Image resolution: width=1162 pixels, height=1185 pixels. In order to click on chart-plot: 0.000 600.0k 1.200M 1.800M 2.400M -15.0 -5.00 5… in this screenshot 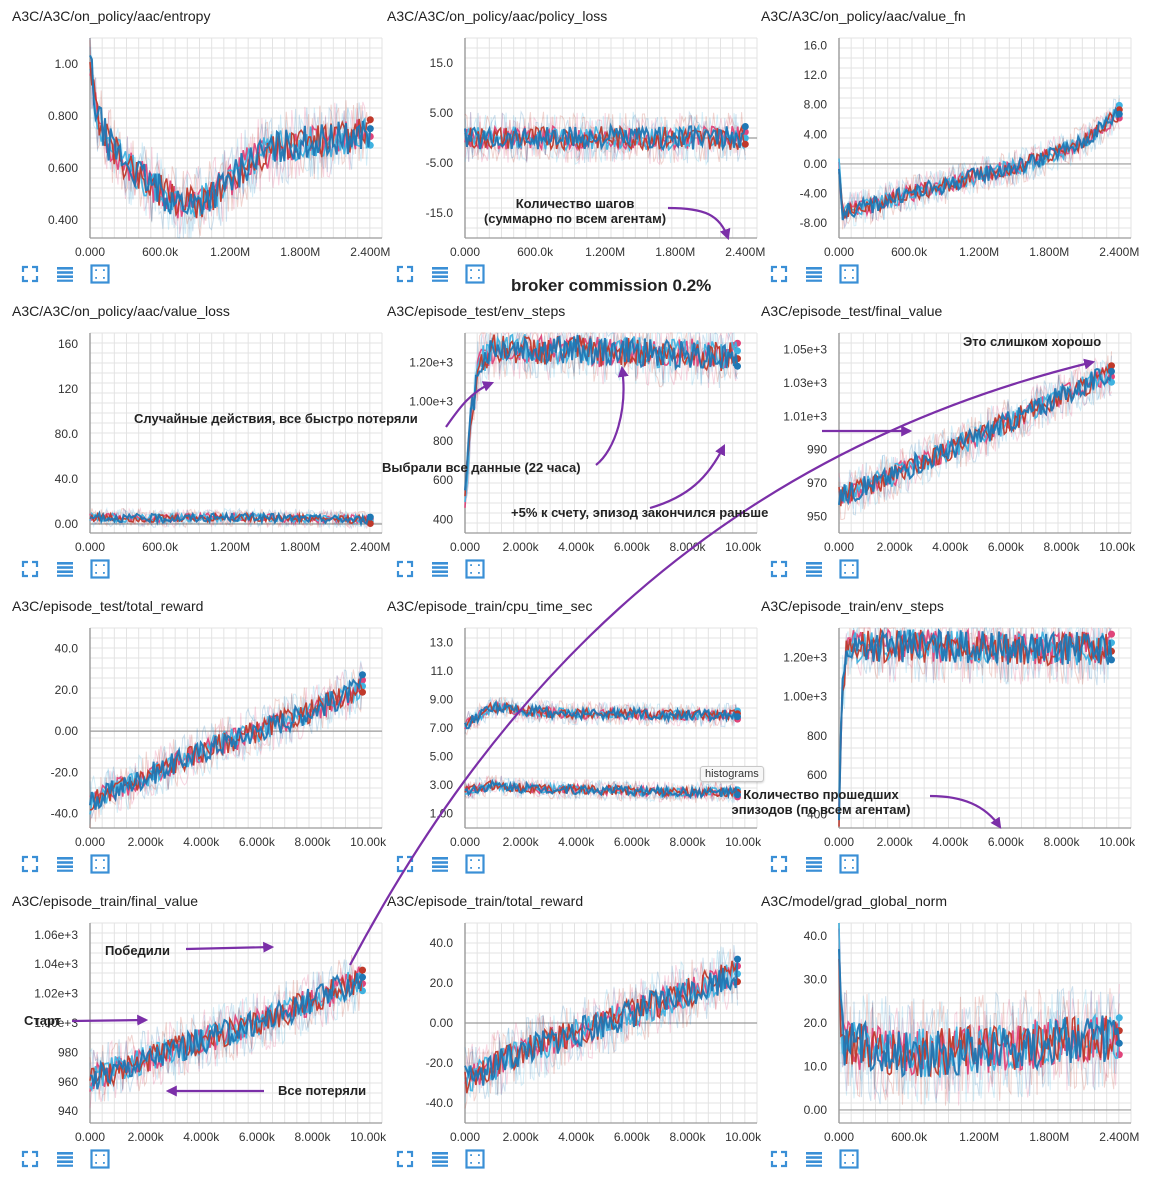, I will do `click(576, 133)`.